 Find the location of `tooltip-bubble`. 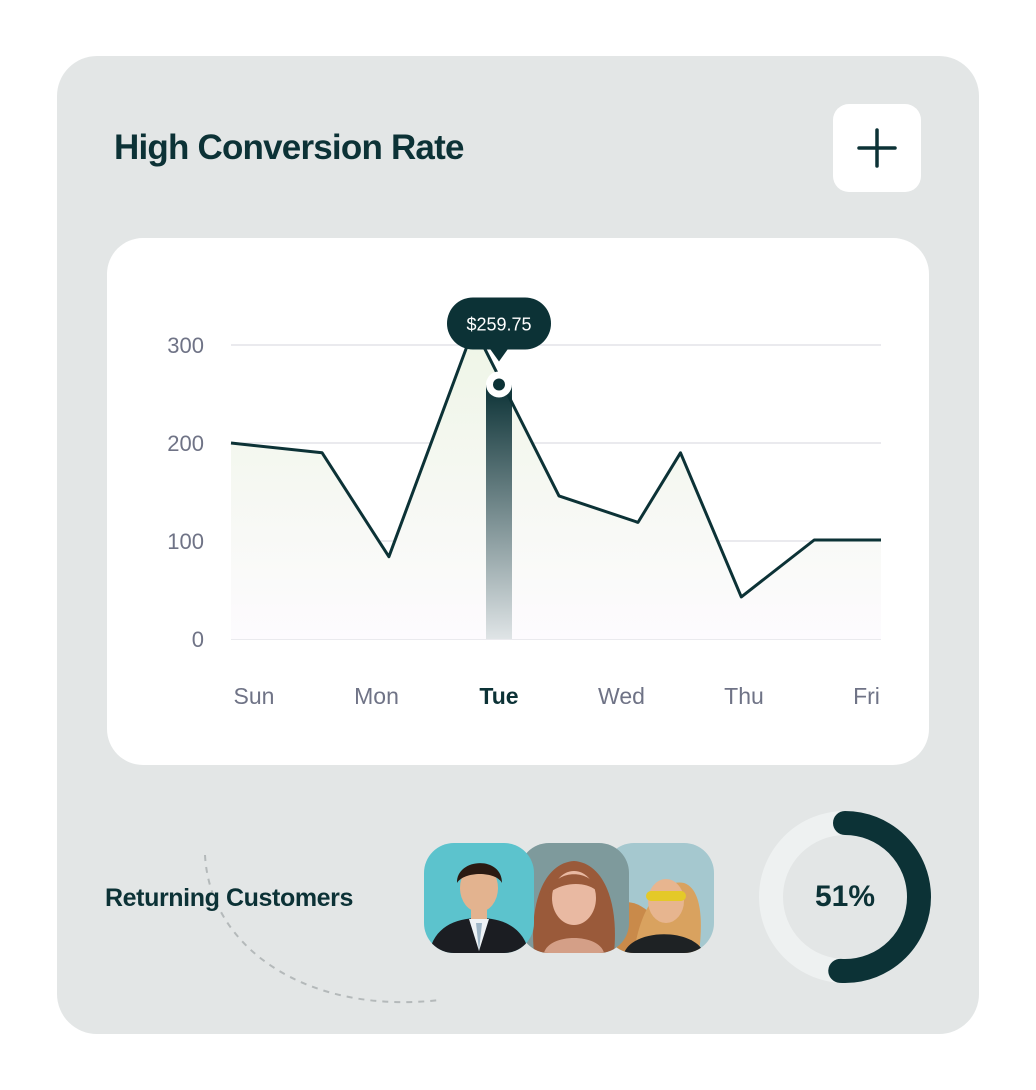

tooltip-bubble is located at coordinates (499, 323).